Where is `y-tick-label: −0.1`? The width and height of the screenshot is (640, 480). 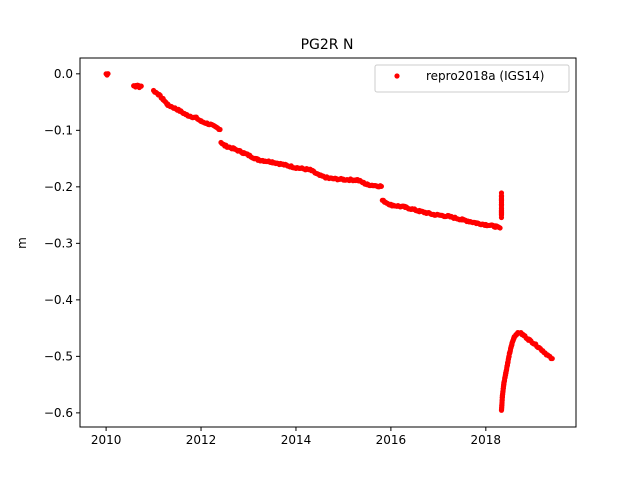 y-tick-label: −0.1 is located at coordinates (58, 130).